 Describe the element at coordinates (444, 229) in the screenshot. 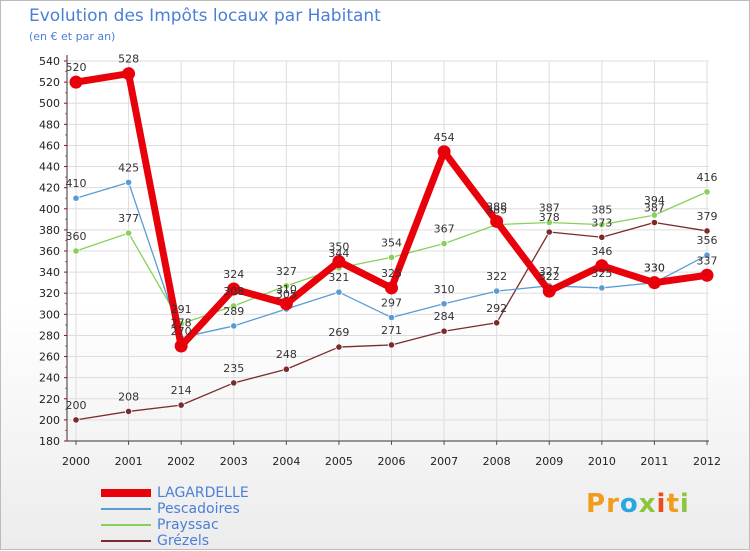

I see `data-label: 367` at that location.